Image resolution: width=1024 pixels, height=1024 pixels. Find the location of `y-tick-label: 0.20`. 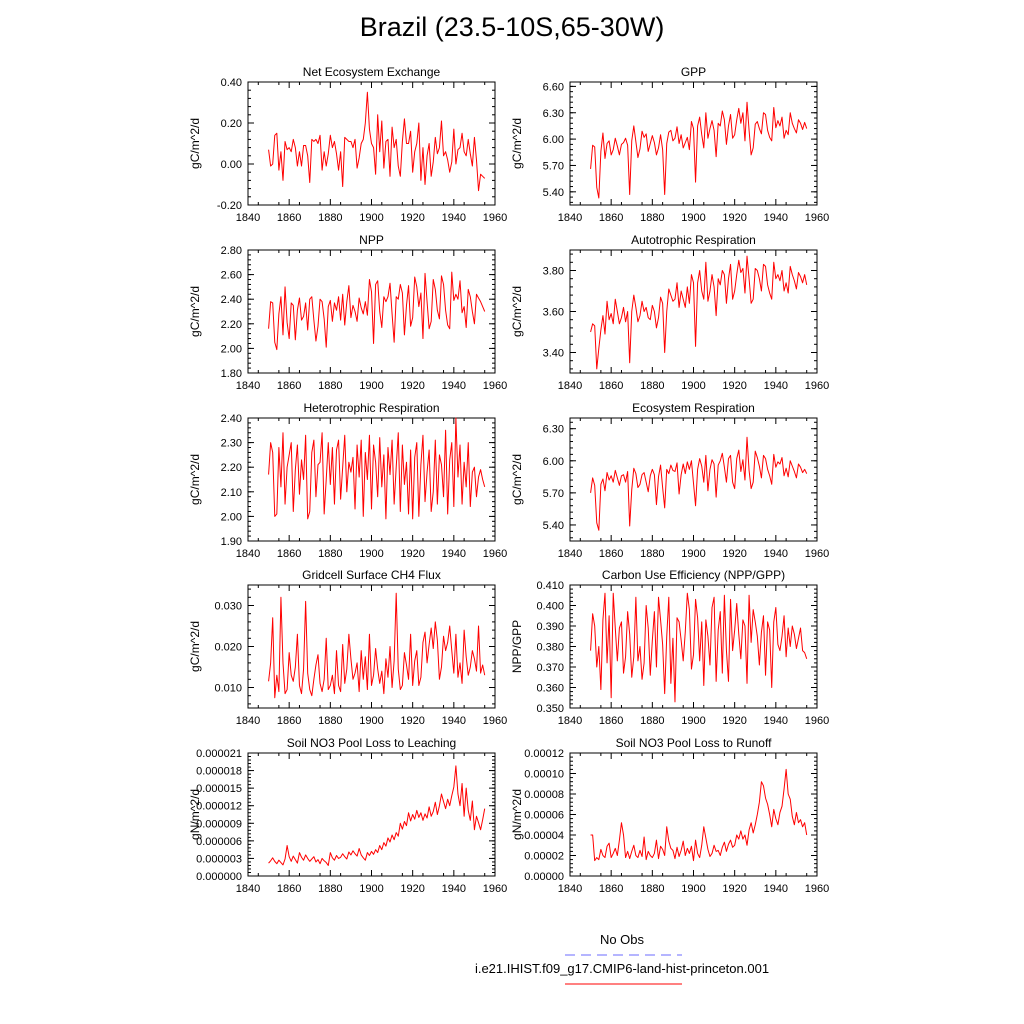

y-tick-label: 0.20 is located at coordinates (231, 124).